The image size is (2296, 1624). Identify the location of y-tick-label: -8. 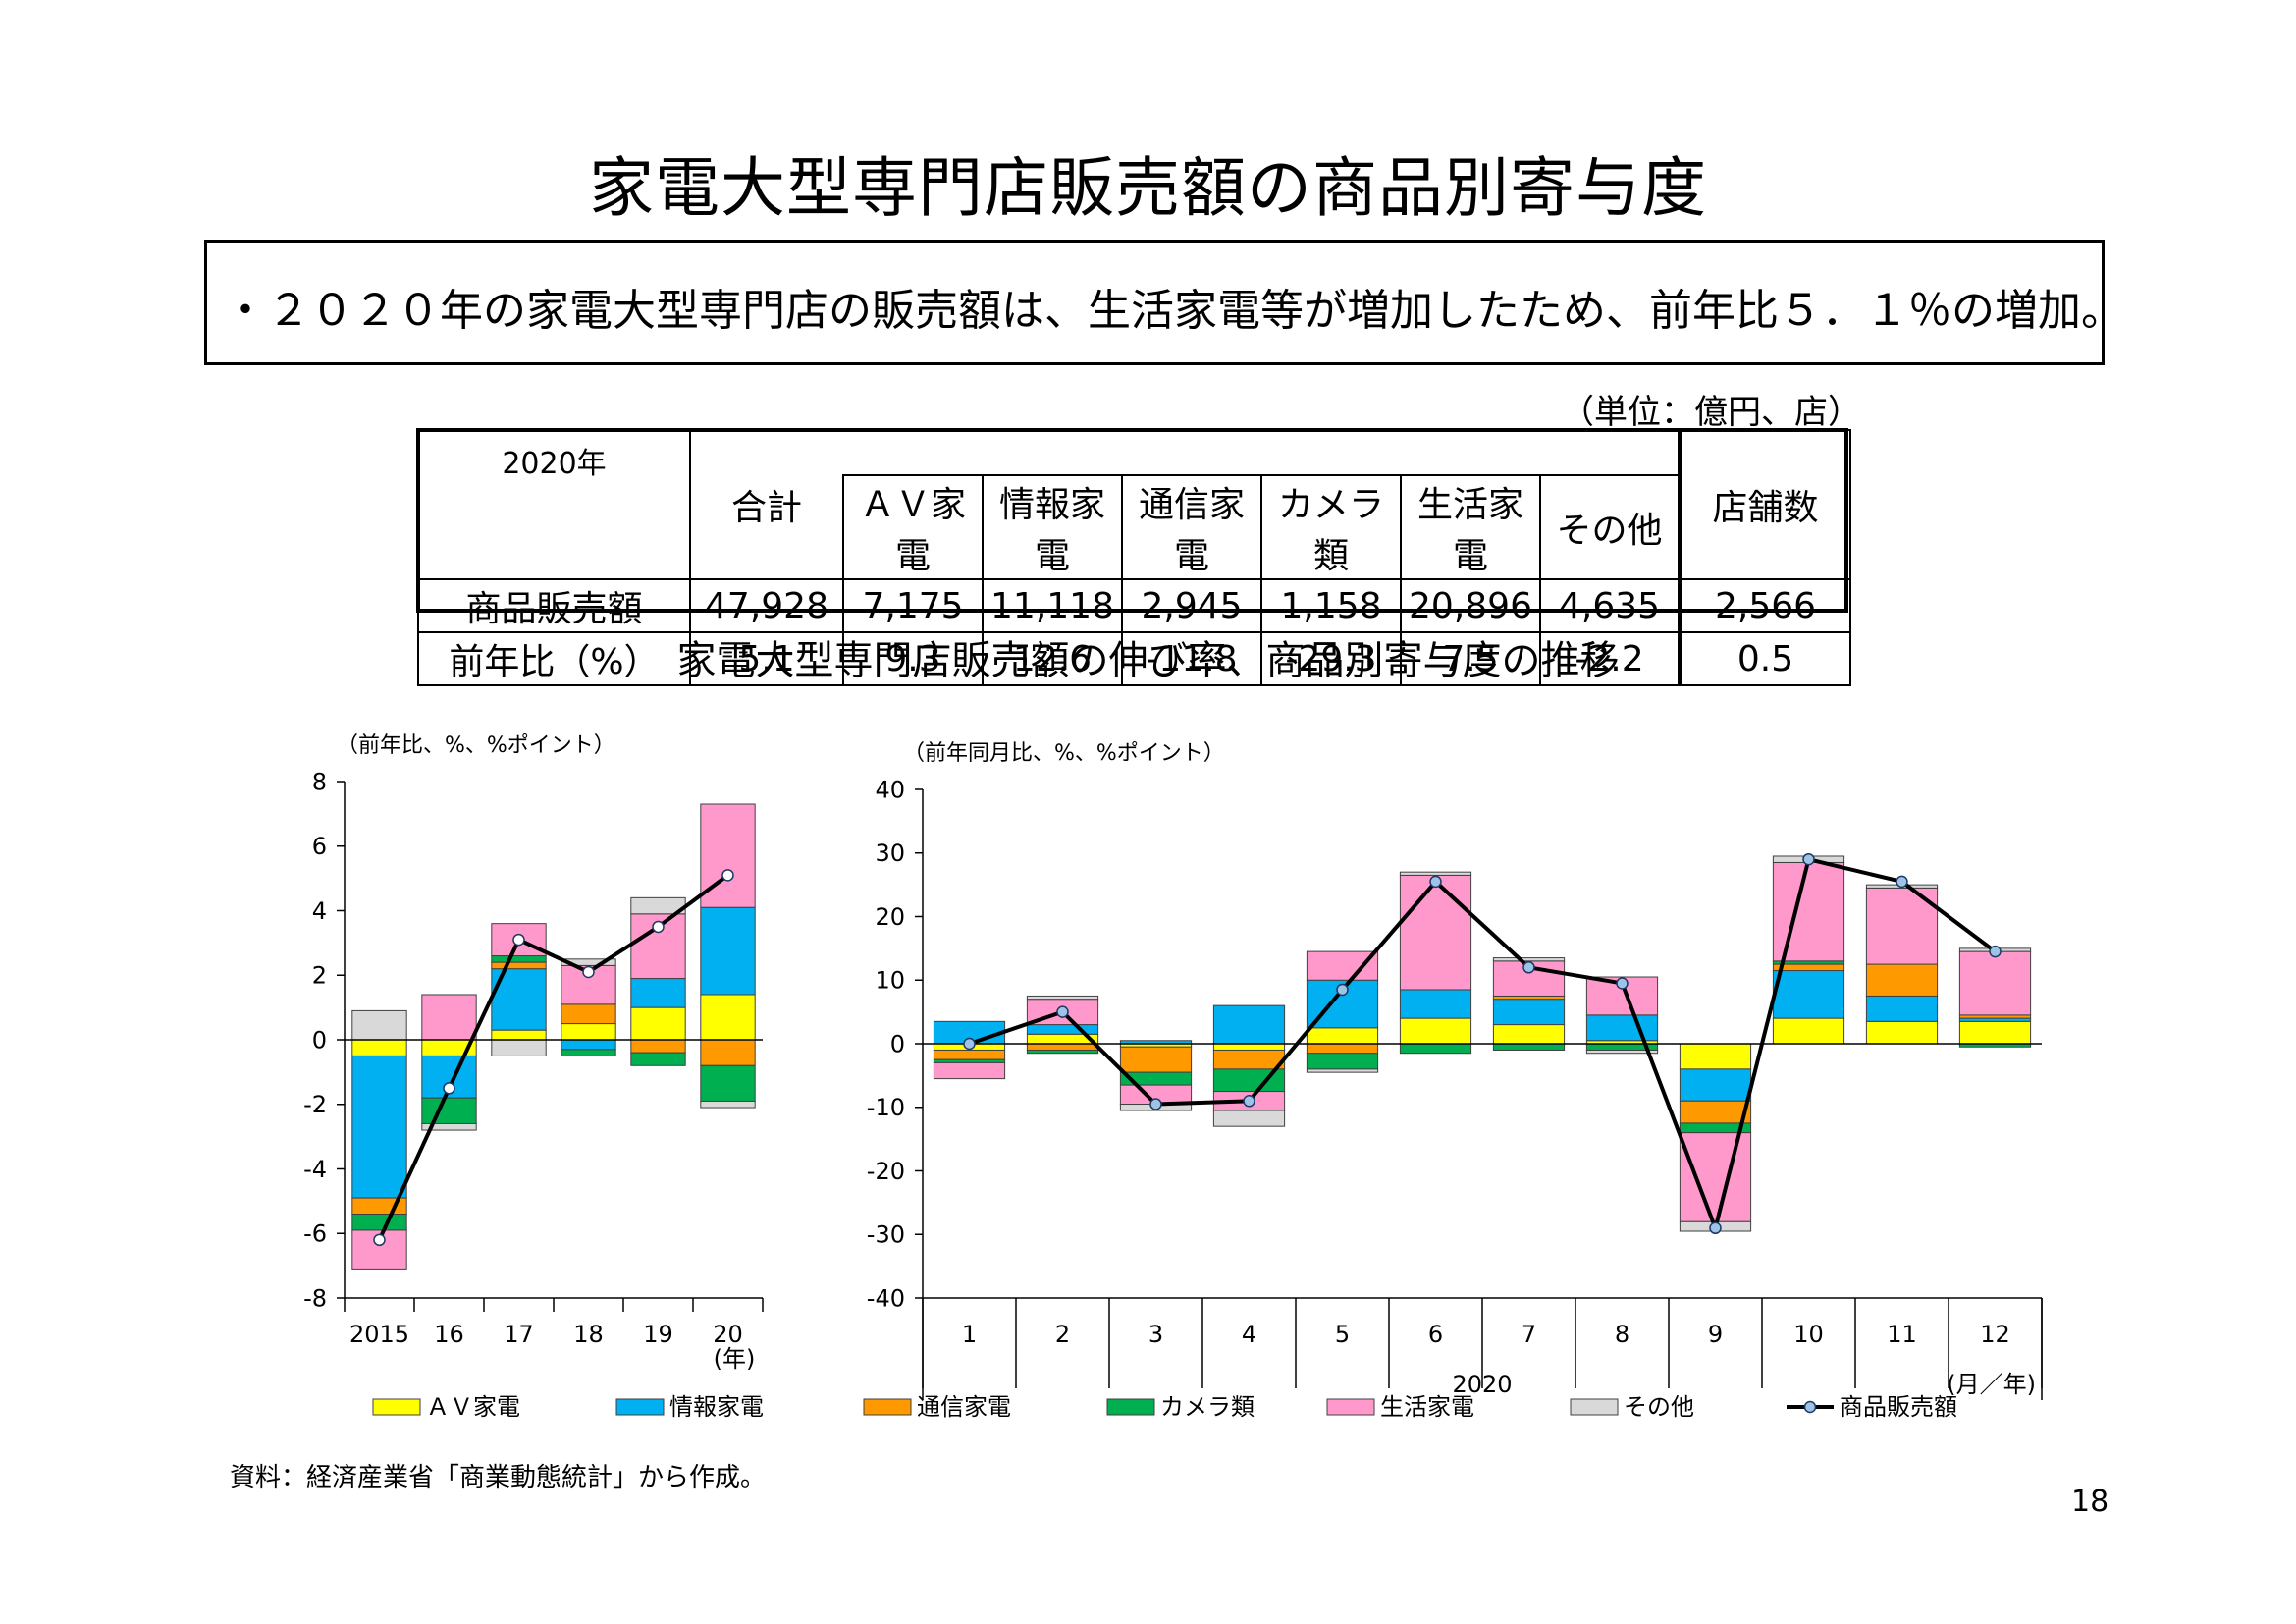
(315, 1298).